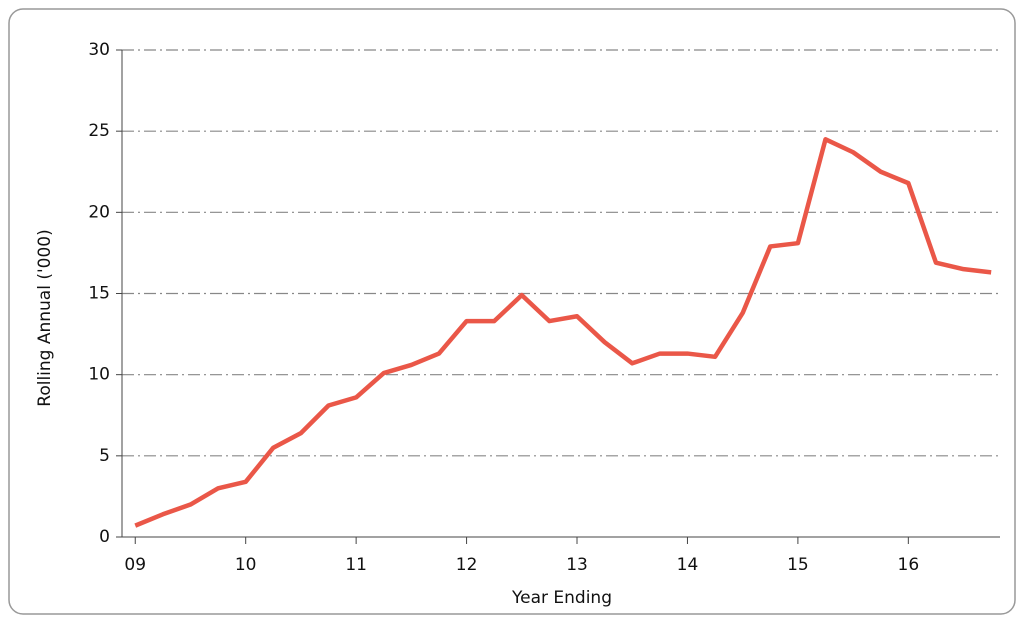 This screenshot has width=1024, height=625. What do you see at coordinates (356, 565) in the screenshot?
I see `x-tick-label: 11` at bounding box center [356, 565].